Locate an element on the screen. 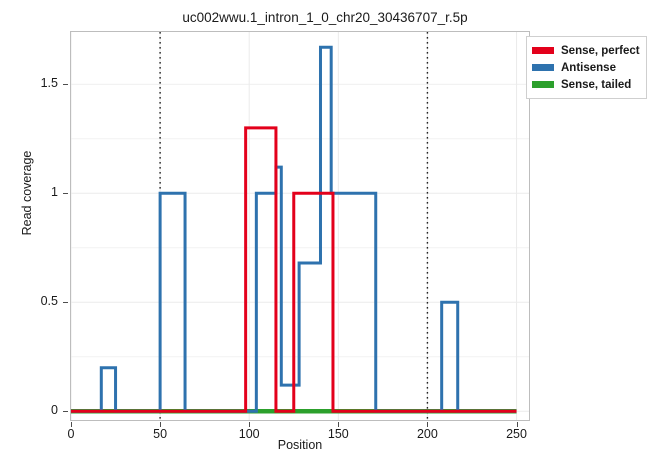  legend-item: Sense, perfect is located at coordinates (586, 50).